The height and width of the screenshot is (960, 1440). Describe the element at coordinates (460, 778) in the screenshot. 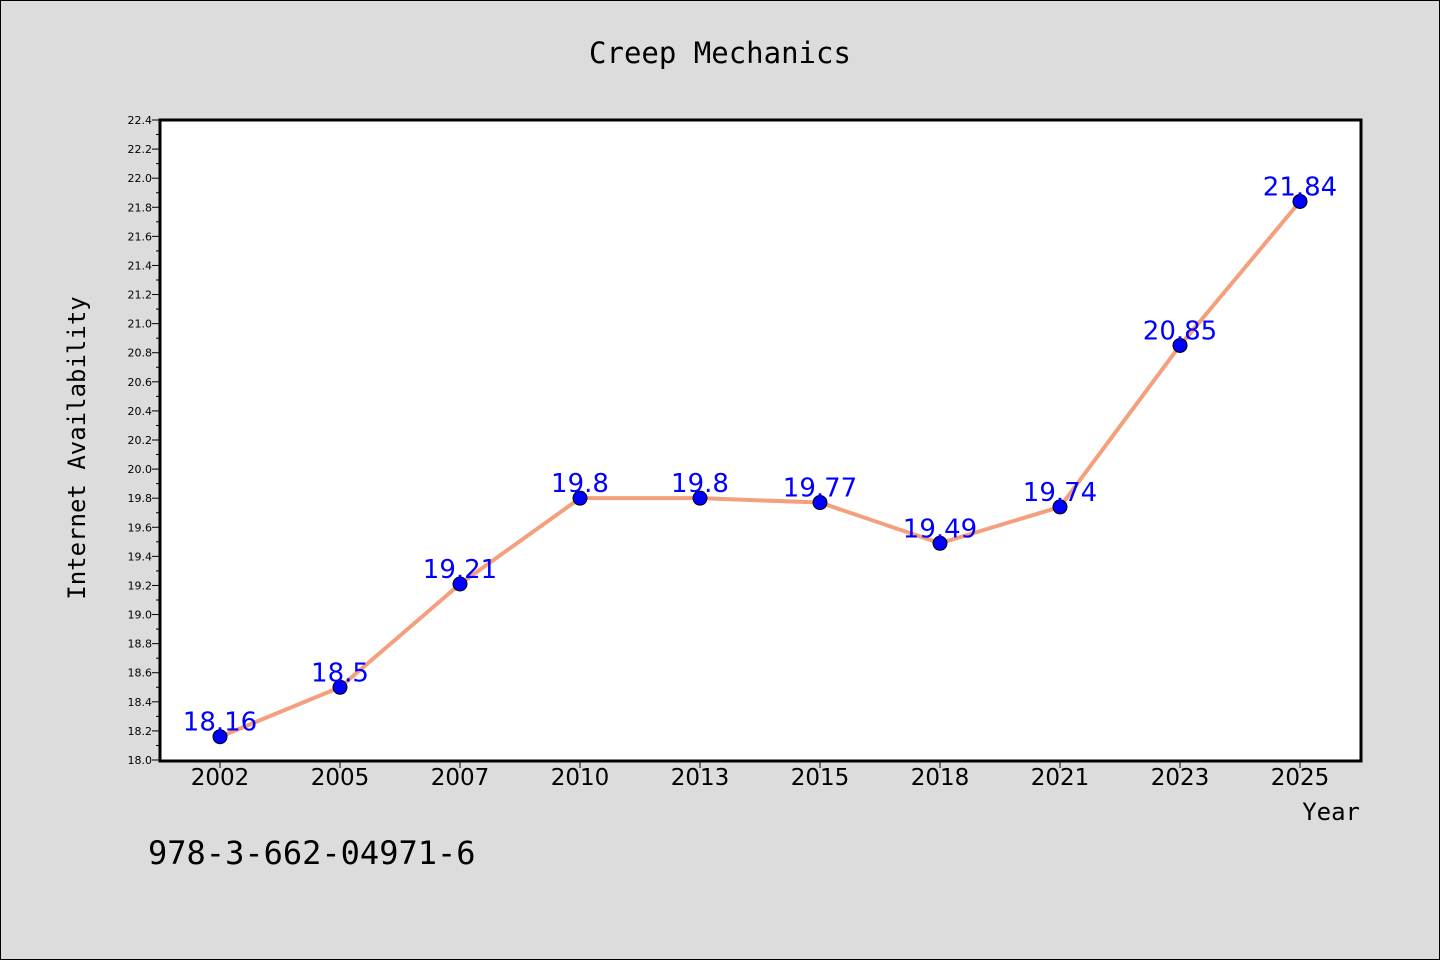

I see `x-tick-label: 2007` at that location.